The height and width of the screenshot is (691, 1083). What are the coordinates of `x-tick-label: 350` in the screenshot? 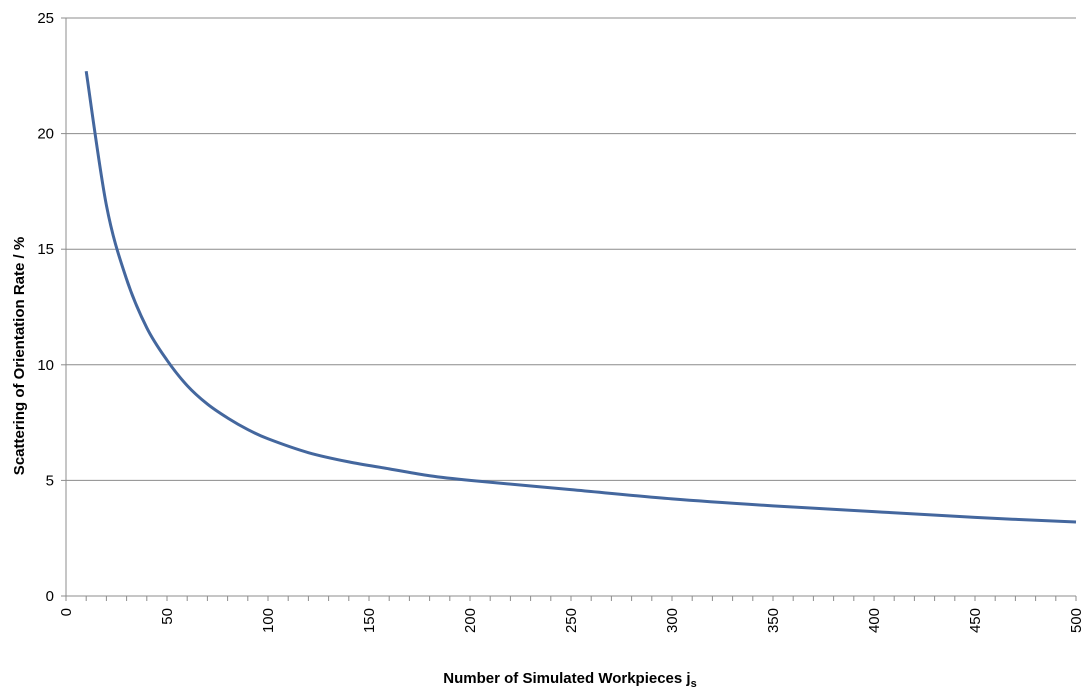 It's located at (773, 620).